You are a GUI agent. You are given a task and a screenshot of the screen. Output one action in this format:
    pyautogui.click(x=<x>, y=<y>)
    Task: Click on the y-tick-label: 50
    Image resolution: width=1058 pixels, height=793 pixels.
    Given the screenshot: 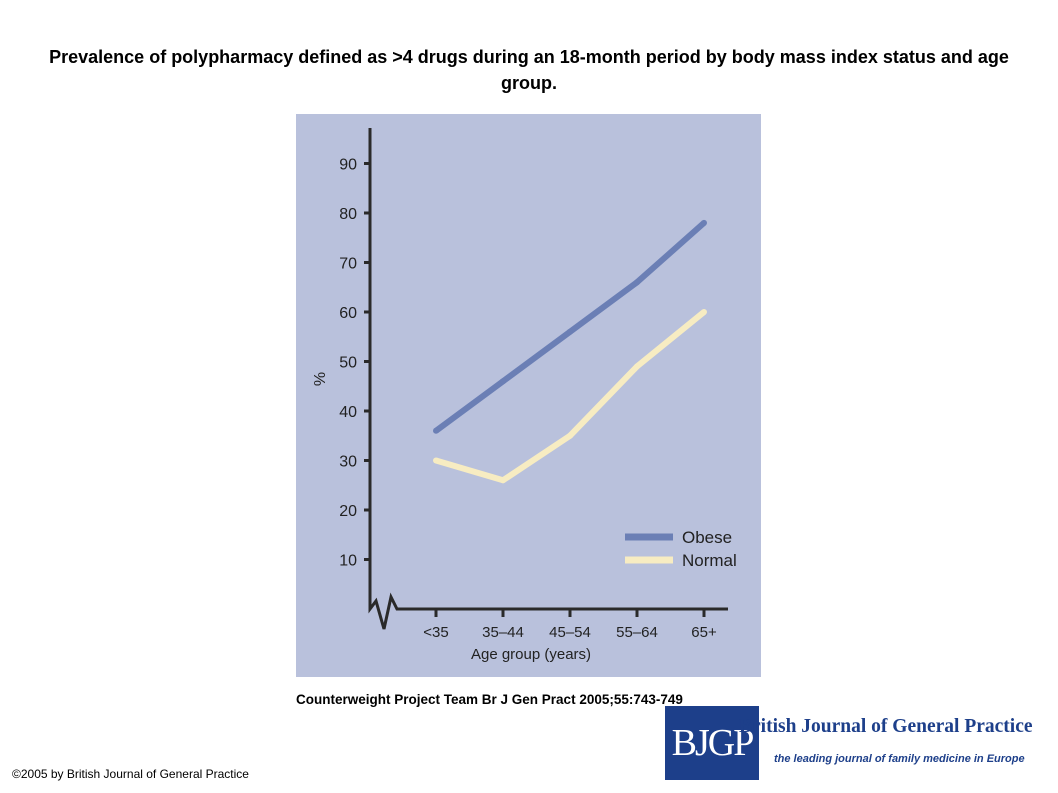 What is the action you would take?
    pyautogui.click(x=348, y=363)
    